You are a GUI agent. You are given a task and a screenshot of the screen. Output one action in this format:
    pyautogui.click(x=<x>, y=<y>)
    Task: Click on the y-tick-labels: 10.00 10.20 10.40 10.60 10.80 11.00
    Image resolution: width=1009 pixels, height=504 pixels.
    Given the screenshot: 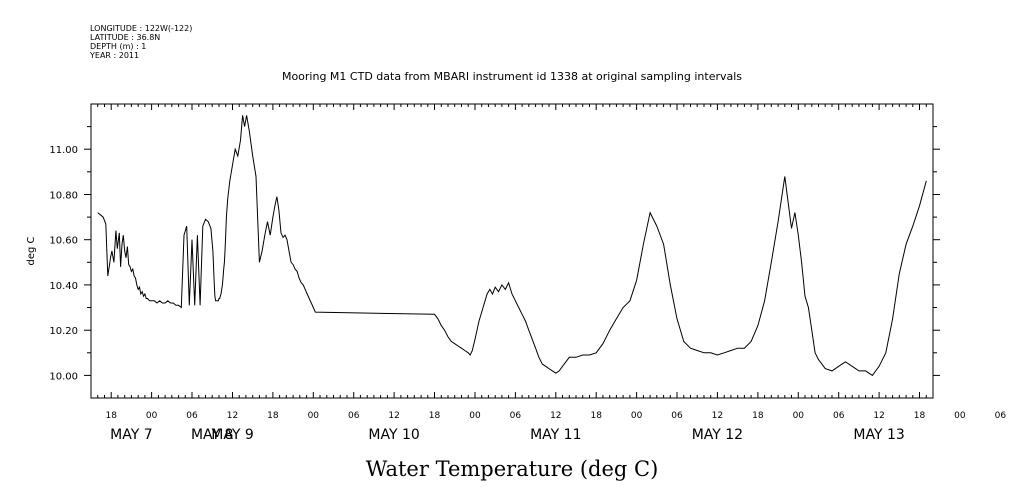 What is the action you would take?
    pyautogui.click(x=63, y=263)
    